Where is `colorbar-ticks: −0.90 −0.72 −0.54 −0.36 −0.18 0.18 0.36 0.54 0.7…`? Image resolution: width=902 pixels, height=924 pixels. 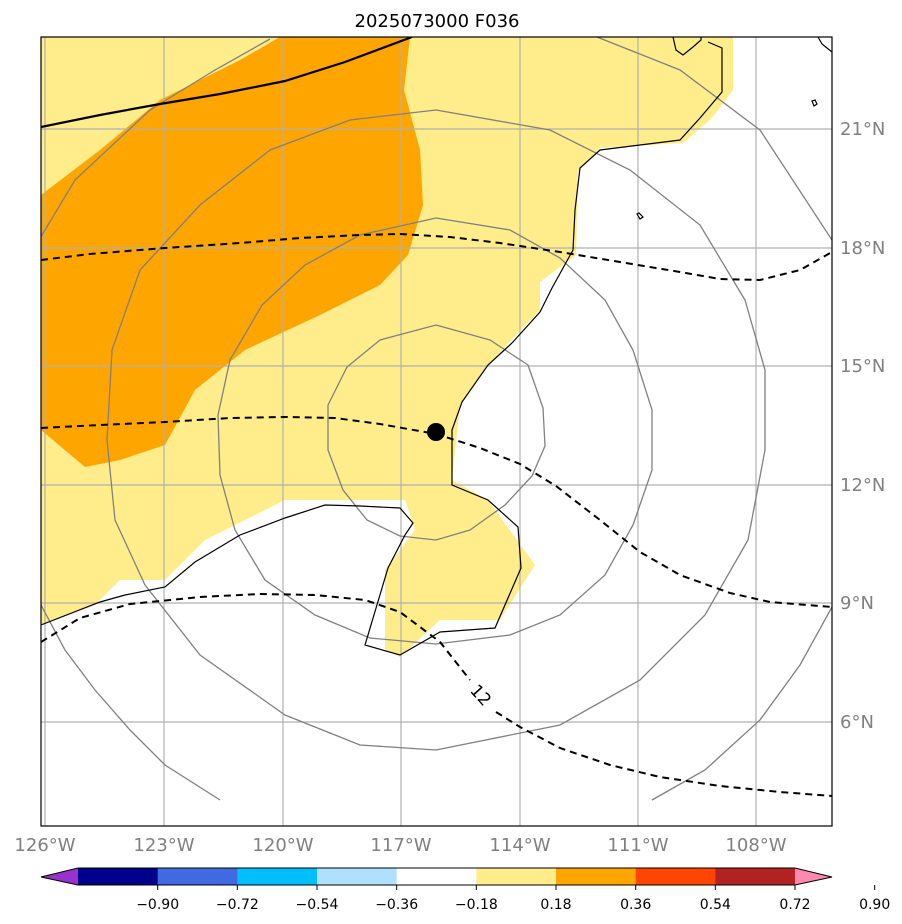 colorbar-ticks: −0.90 −0.72 −0.54 −0.36 −0.18 0.18 0.36 0.54 0.7… is located at coordinates (513, 899).